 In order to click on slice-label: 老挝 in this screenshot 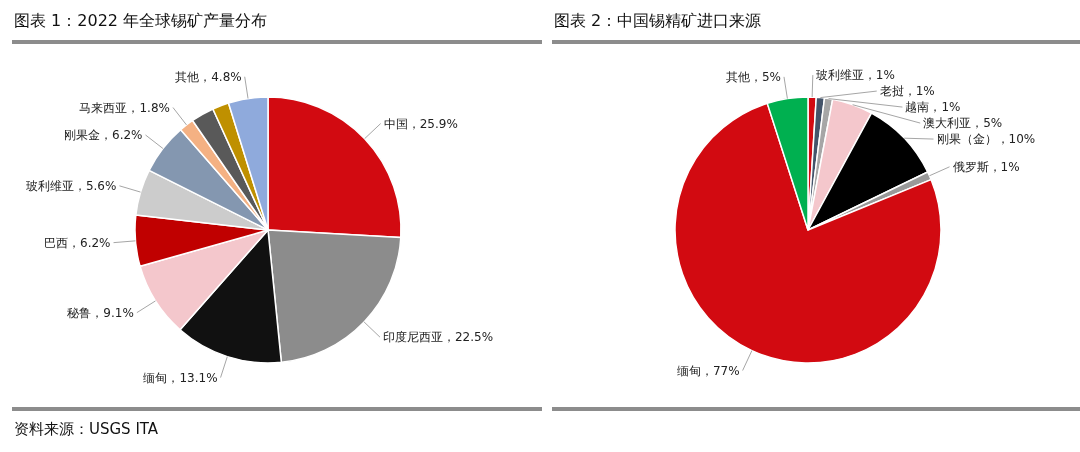, I will do `click(891, 90)`.